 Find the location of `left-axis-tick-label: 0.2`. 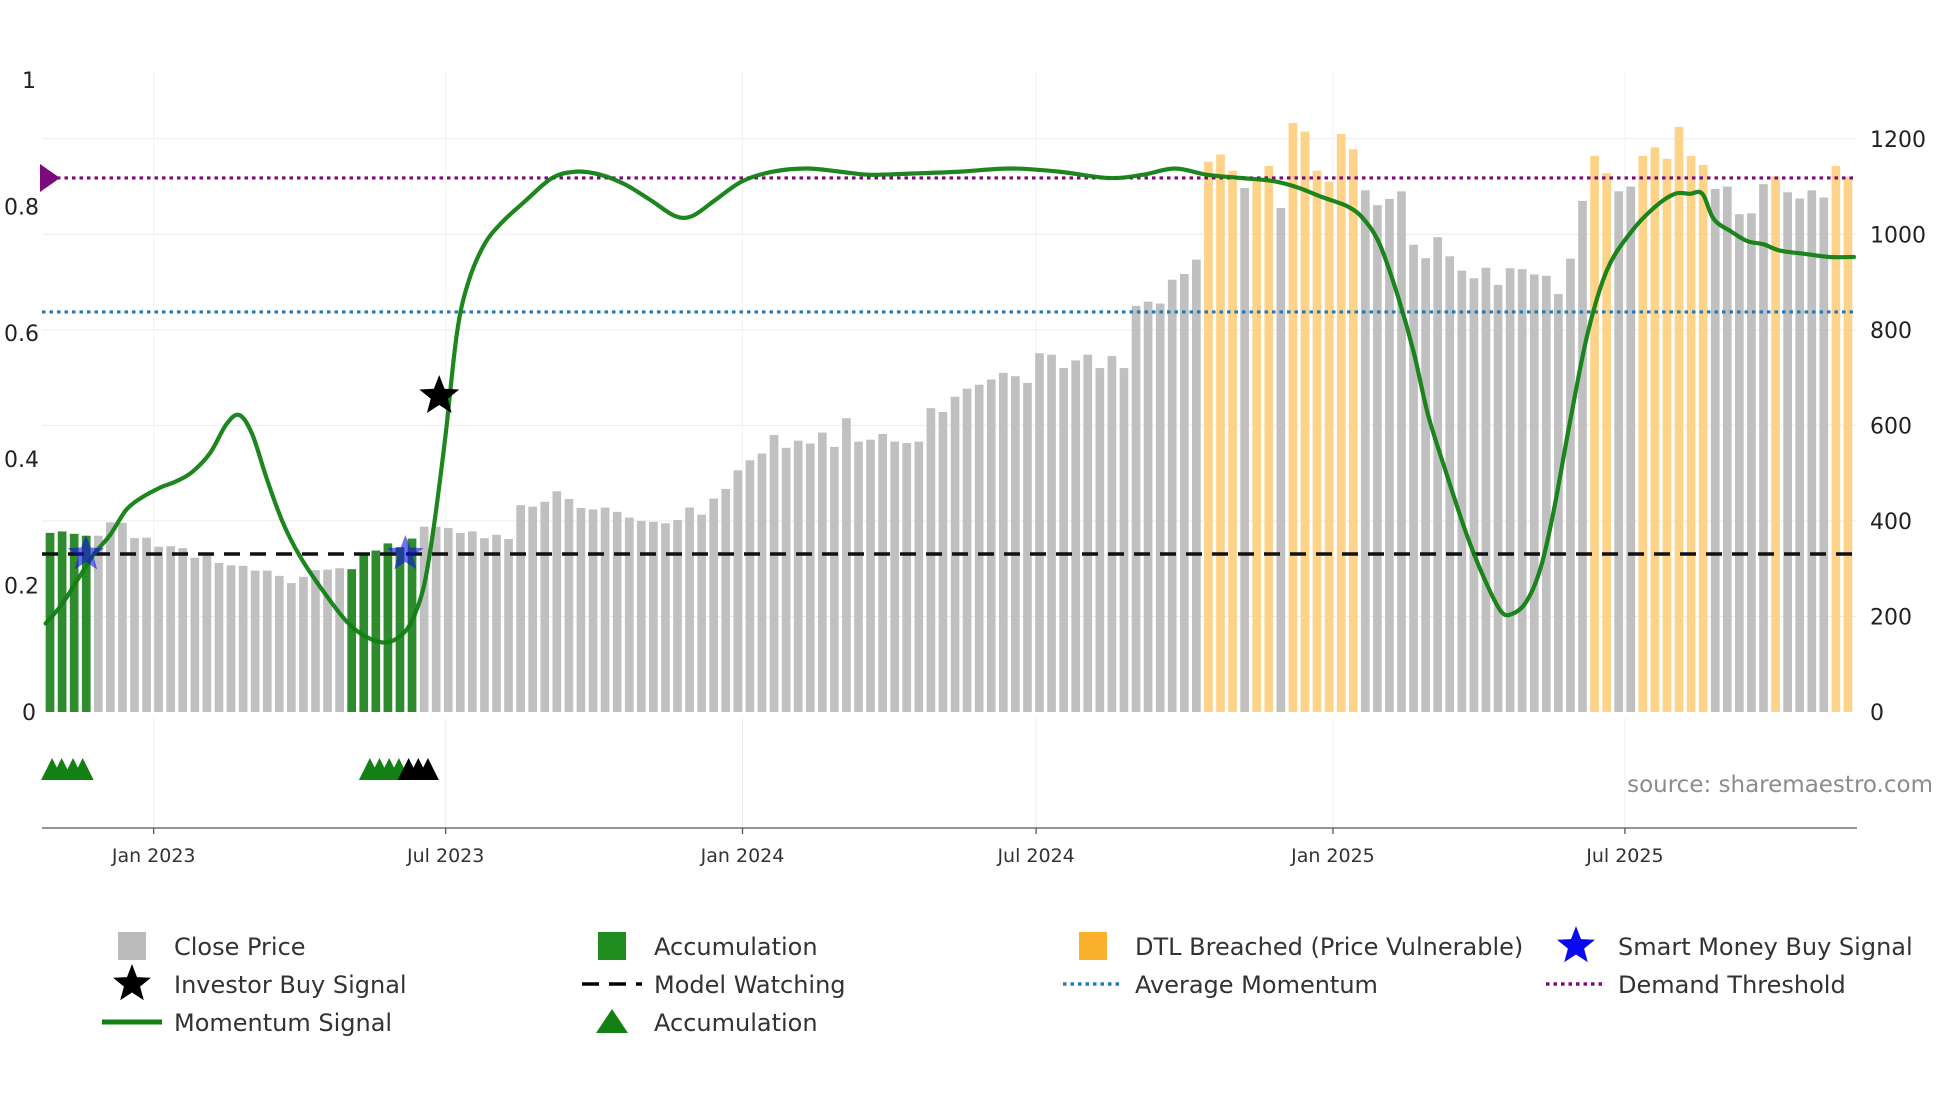

left-axis-tick-label: 0.2 is located at coordinates (21, 587).